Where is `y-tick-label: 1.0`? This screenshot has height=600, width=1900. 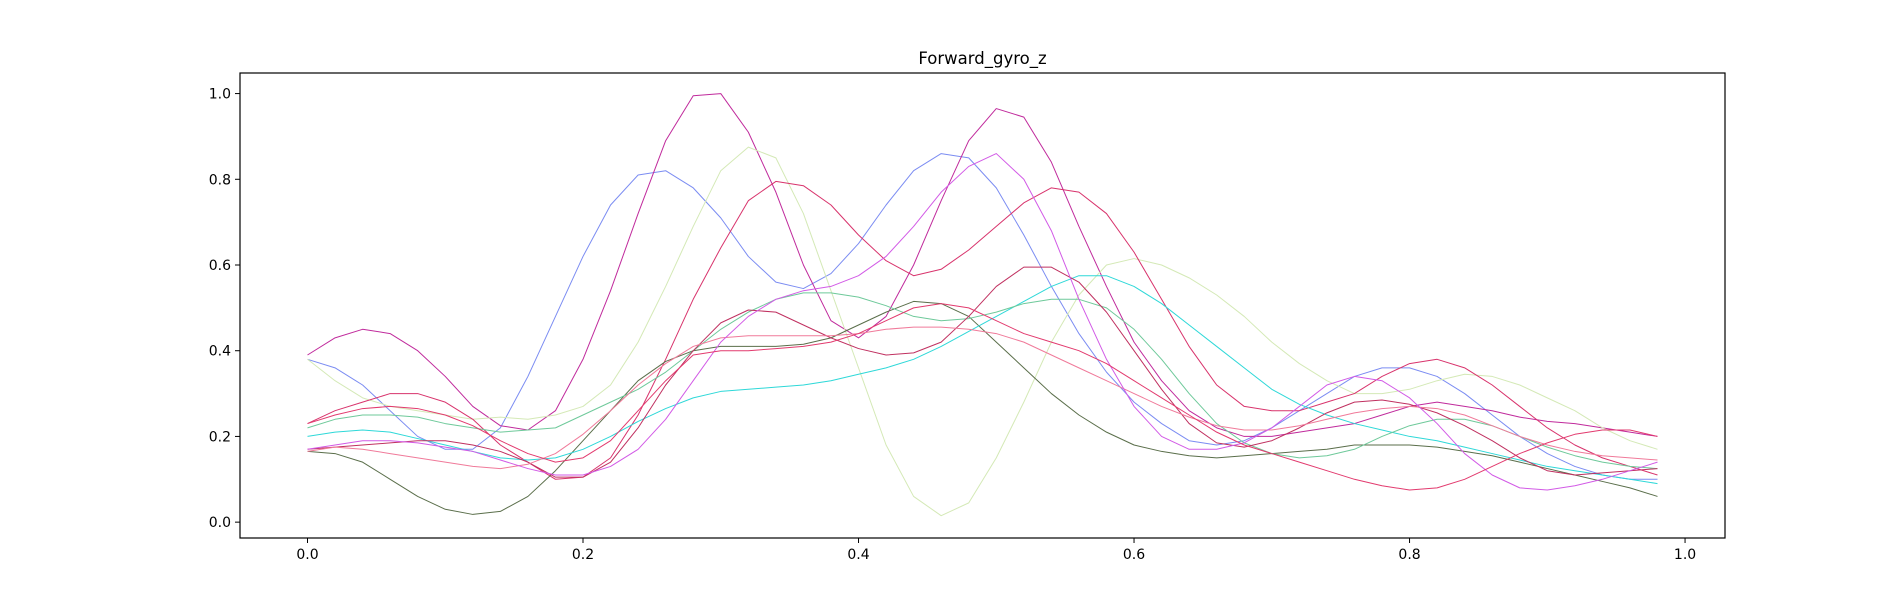 y-tick-label: 1.0 is located at coordinates (220, 95).